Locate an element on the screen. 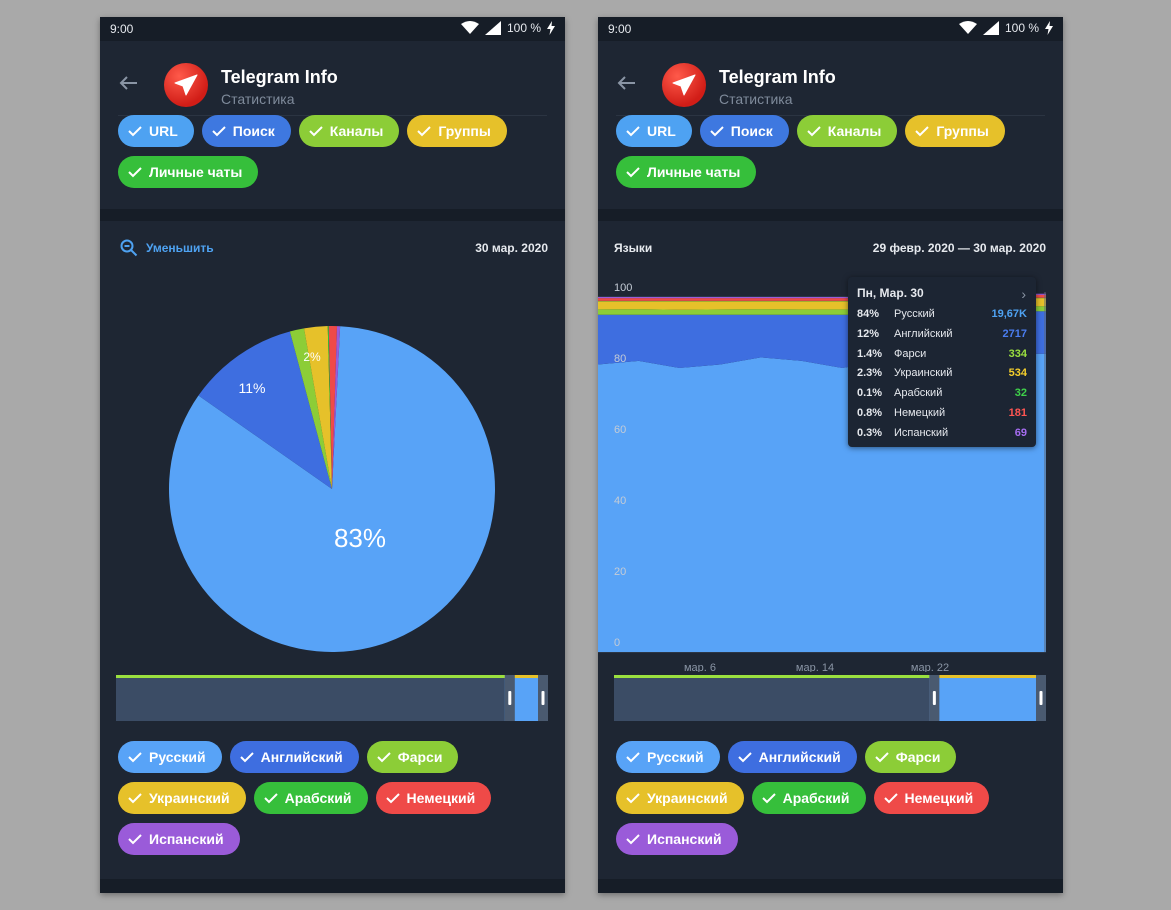 Image resolution: width=1171 pixels, height=910 pixels. y-tick-label: 100 is located at coordinates (623, 288).